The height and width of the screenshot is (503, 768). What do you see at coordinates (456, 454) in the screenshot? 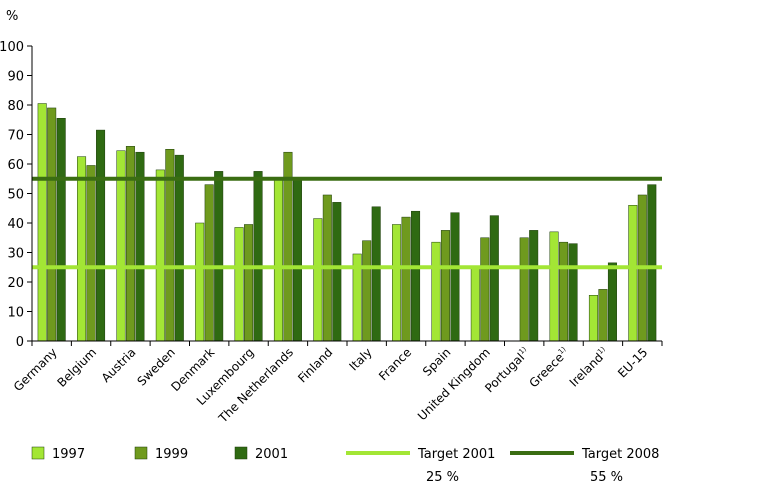
I see `legend-label-target-2001: Target 2001` at bounding box center [456, 454].